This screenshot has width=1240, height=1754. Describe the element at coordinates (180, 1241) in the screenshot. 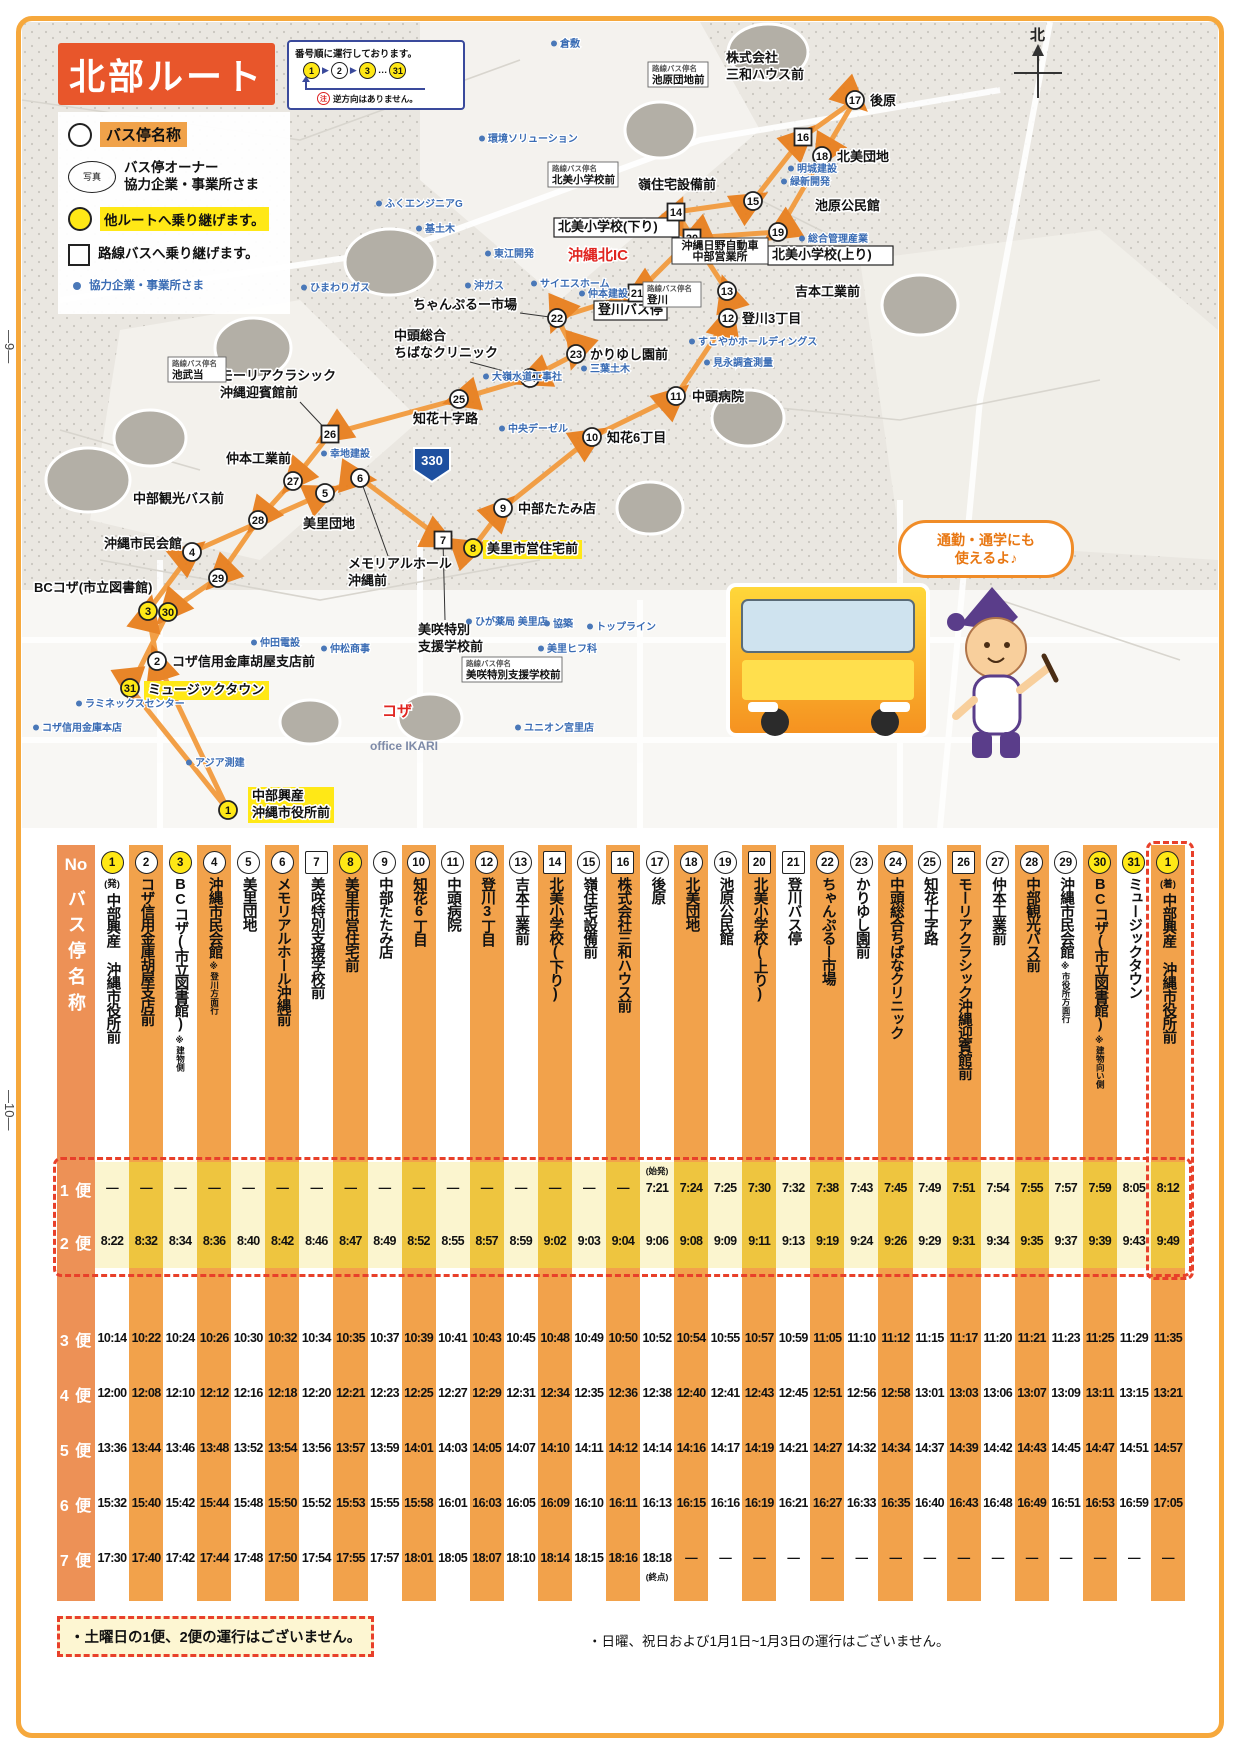

I see `time-cell: 8:34` at that location.